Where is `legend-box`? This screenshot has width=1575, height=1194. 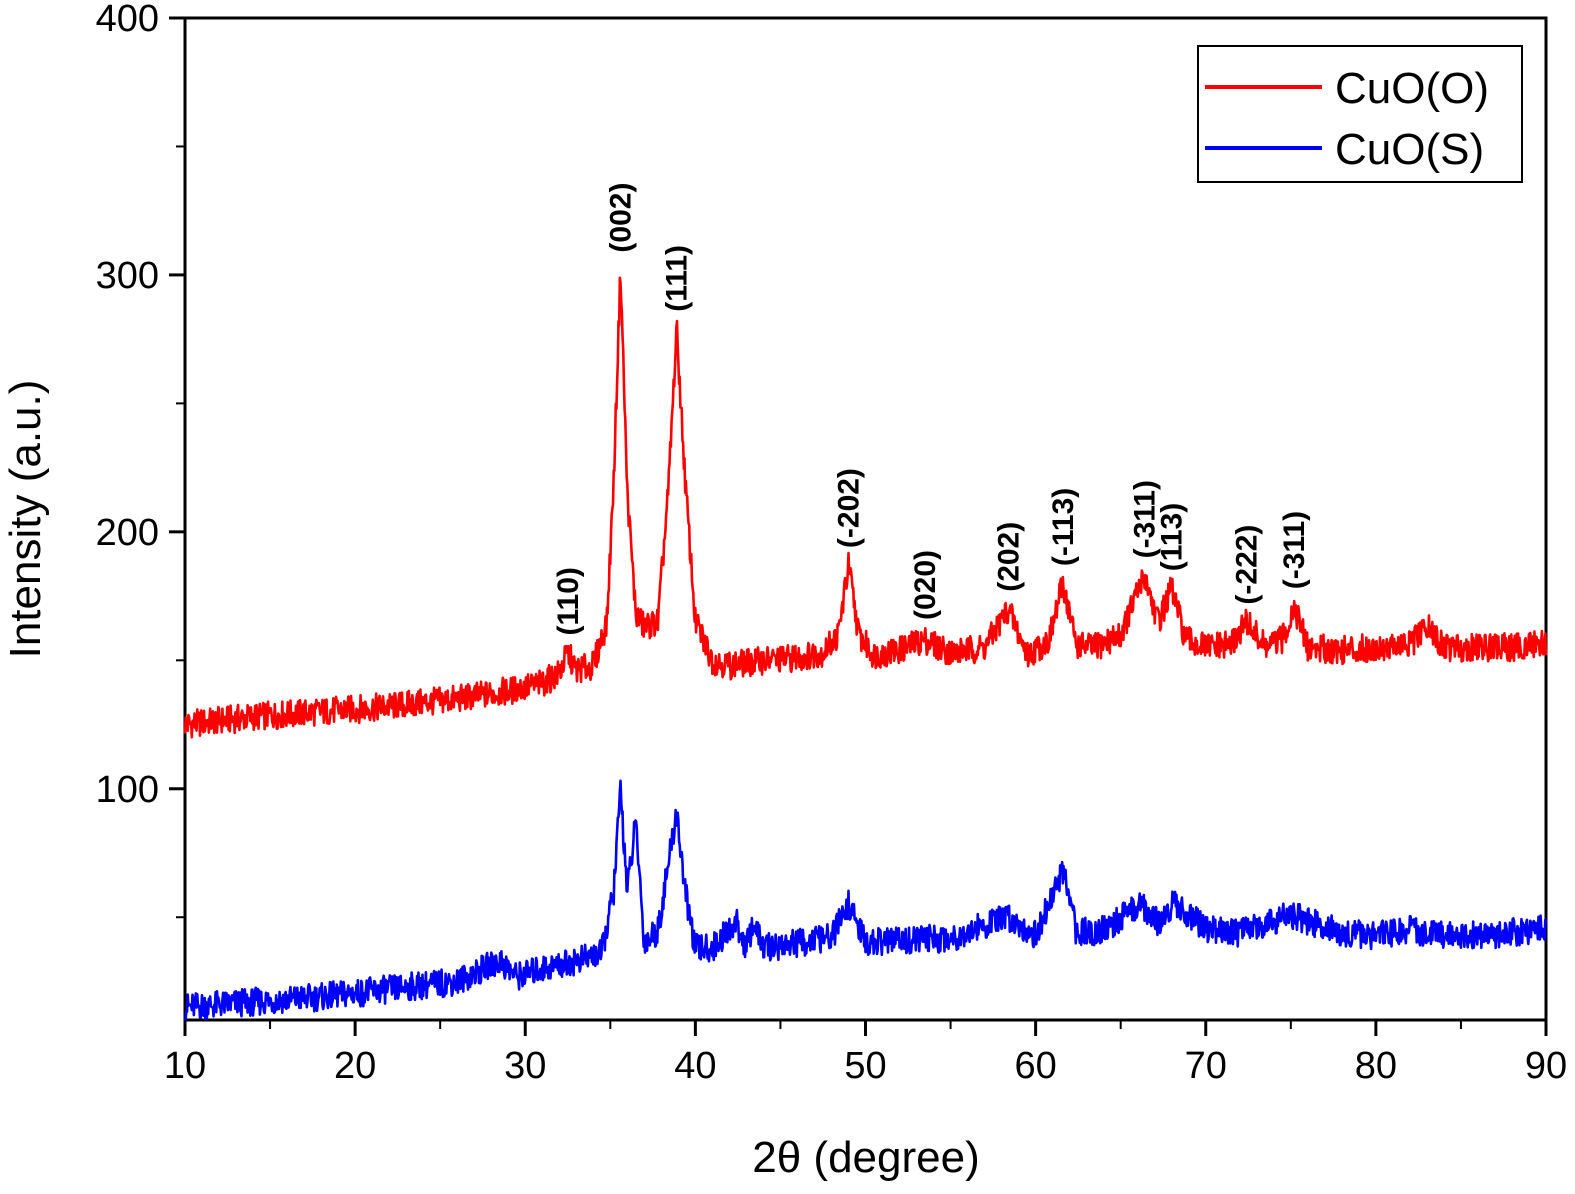
legend-box is located at coordinates (1360, 114).